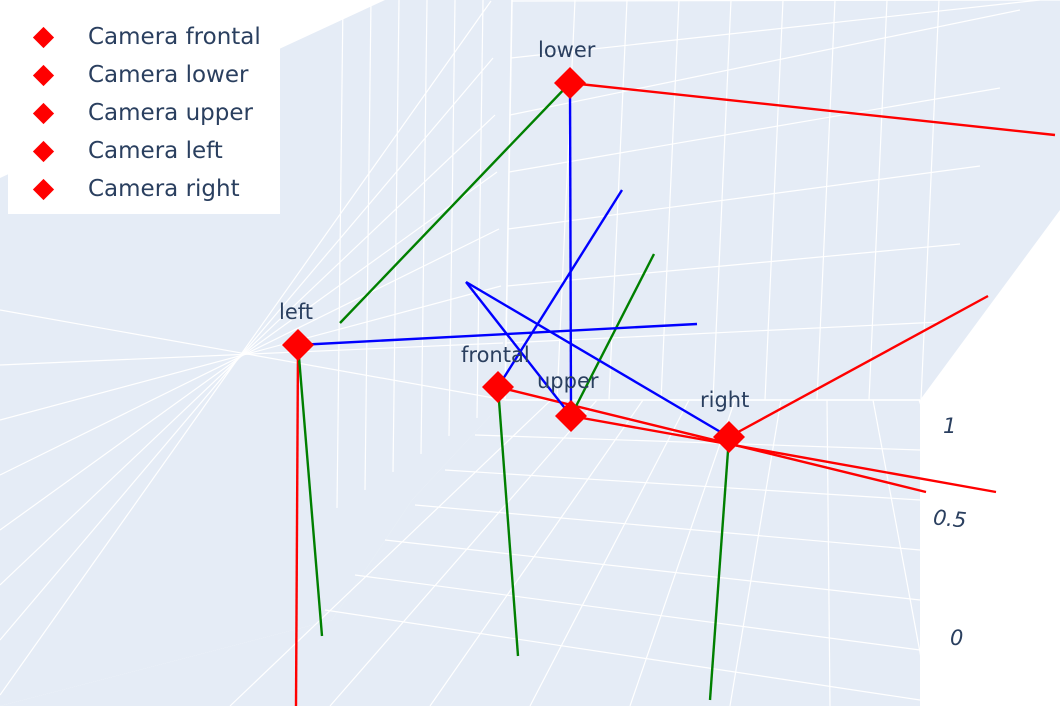 The image size is (1060, 706). Describe the element at coordinates (296, 312) in the screenshot. I see `camera-label: left` at that location.